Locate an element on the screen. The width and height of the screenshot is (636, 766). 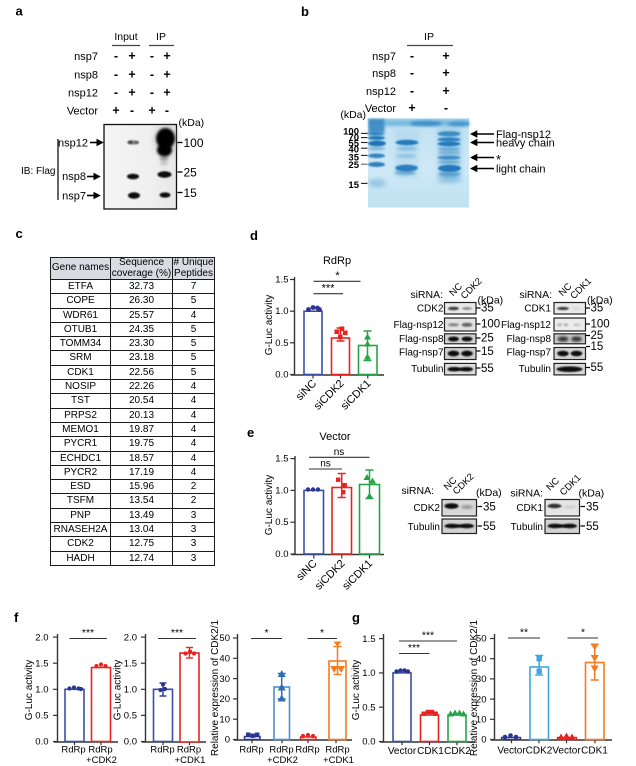
svg-text: 30 is located at coordinates (481, 679).